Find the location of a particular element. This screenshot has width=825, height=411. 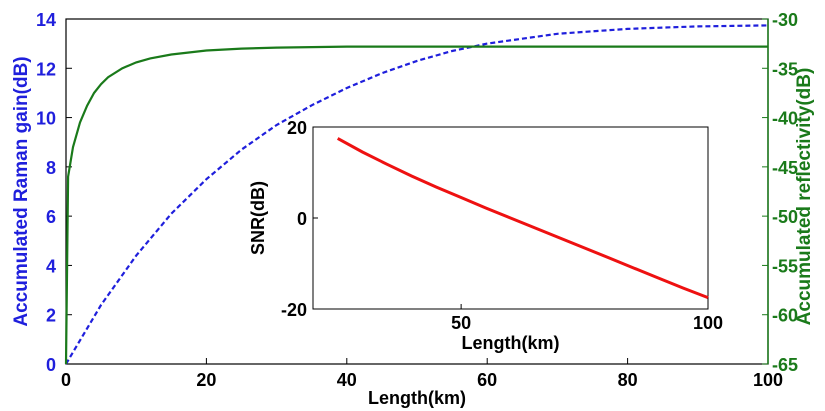

main-x-ticks: 0 20 40 60 80 100 is located at coordinates (422, 374).